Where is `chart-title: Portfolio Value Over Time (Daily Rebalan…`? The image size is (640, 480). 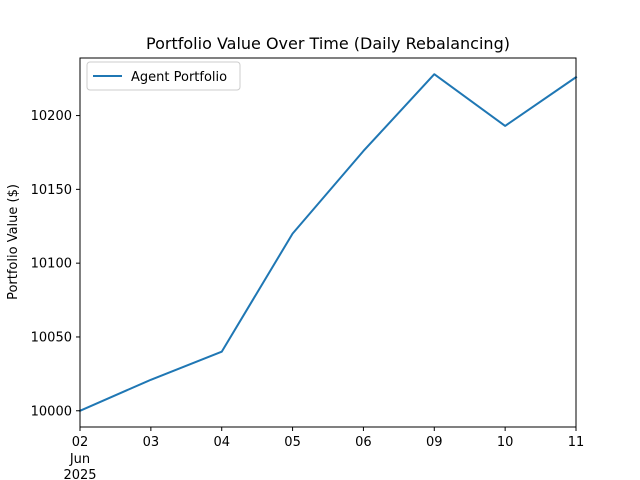 chart-title: Portfolio Value Over Time (Daily Rebalan… is located at coordinates (328, 43).